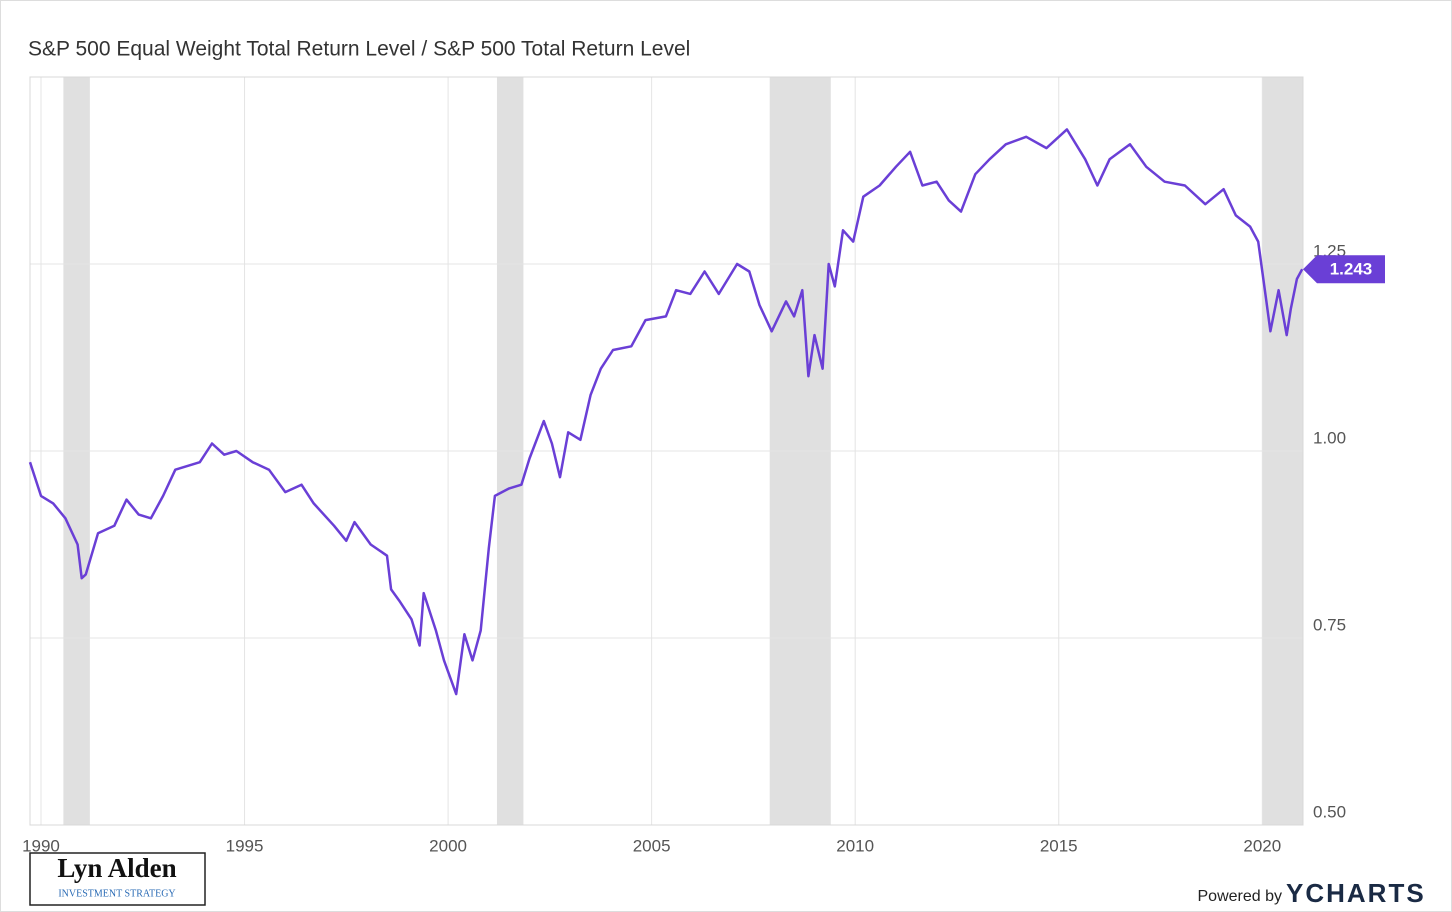 The height and width of the screenshot is (912, 1452). Describe the element at coordinates (1329, 437) in the screenshot. I see `y-tick-label: 1.00` at that location.